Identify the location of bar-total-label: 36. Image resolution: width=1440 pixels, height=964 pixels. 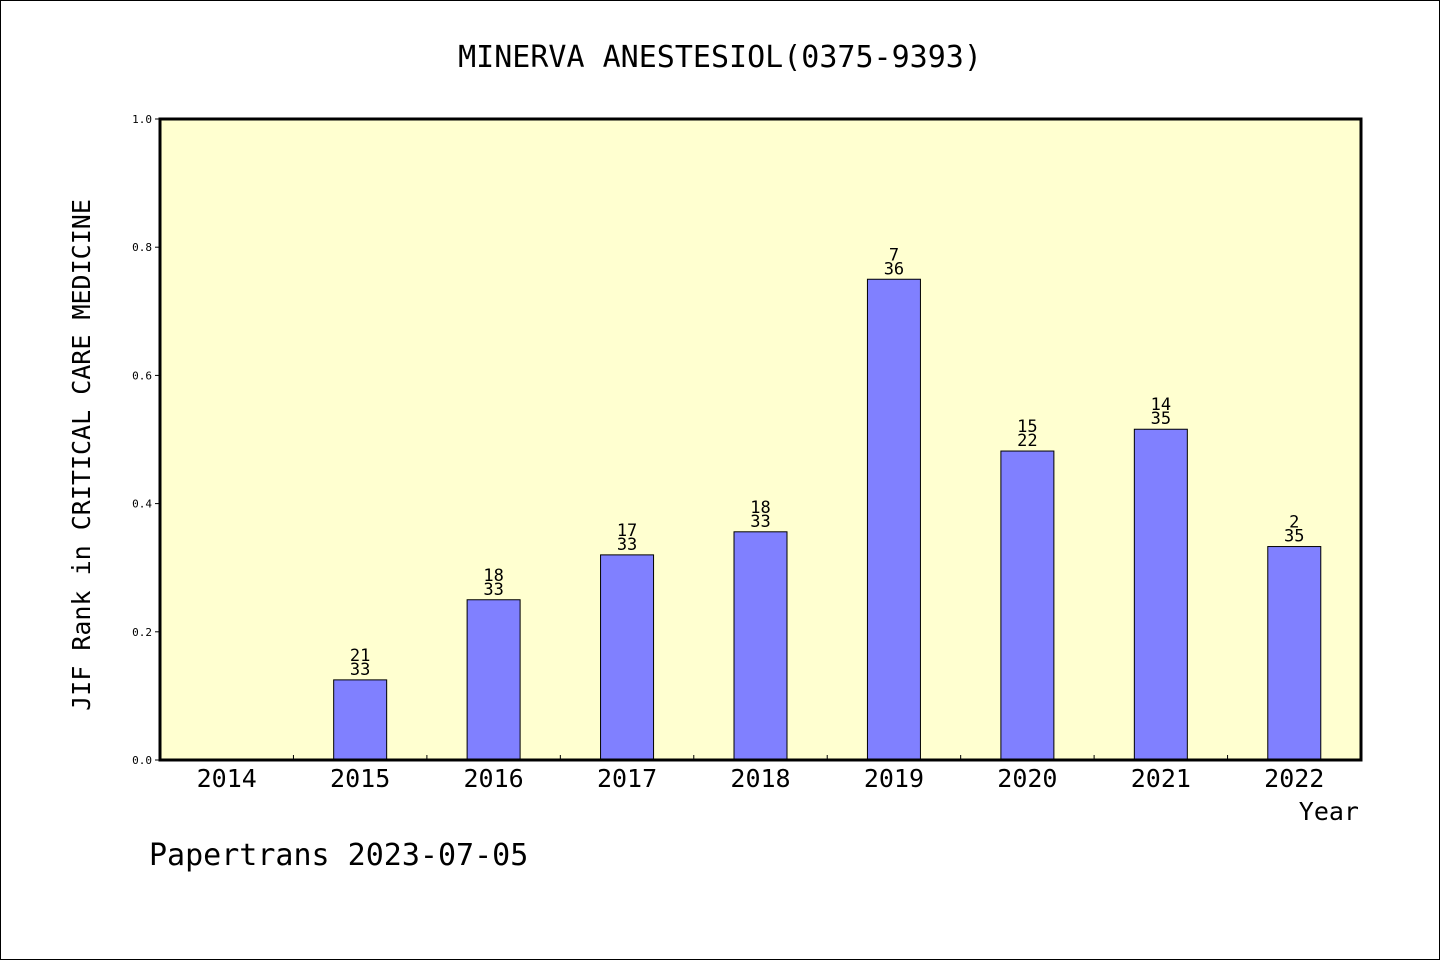
(894, 269).